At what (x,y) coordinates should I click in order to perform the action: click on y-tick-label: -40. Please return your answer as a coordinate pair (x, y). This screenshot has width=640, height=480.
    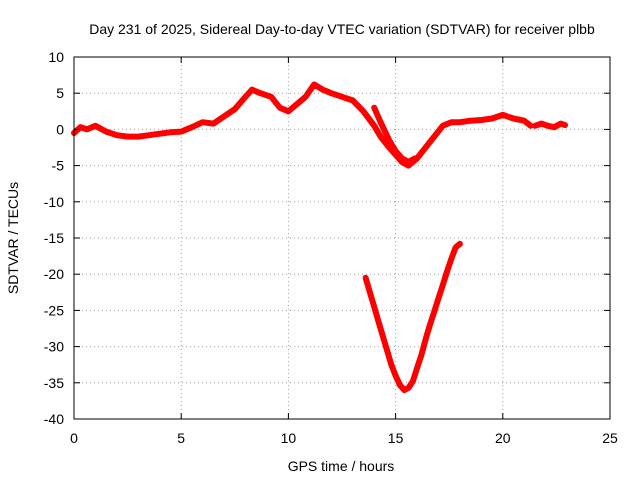
    Looking at the image, I should click on (54, 419).